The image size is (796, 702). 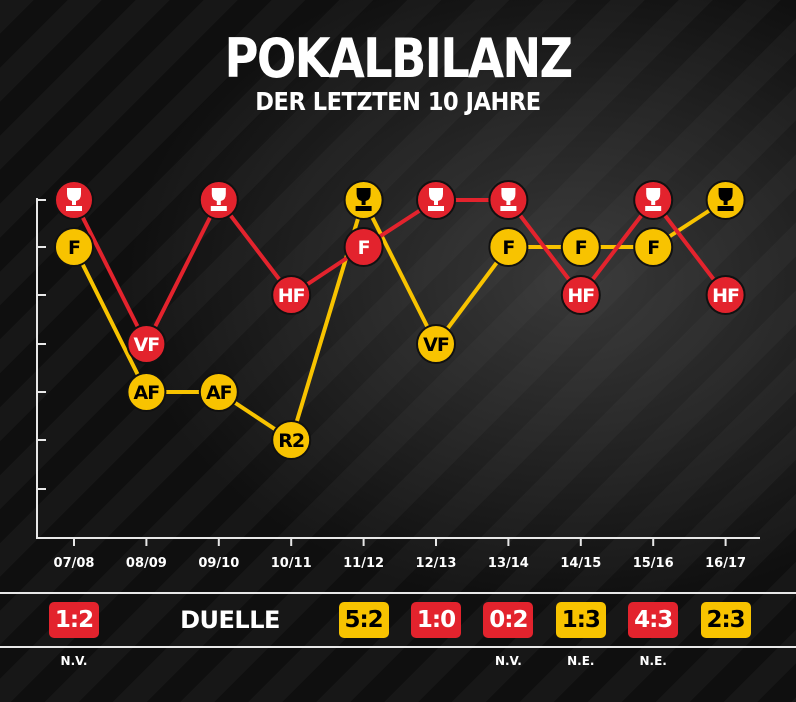 What do you see at coordinates (398, 593) in the screenshot?
I see `divider-top` at bounding box center [398, 593].